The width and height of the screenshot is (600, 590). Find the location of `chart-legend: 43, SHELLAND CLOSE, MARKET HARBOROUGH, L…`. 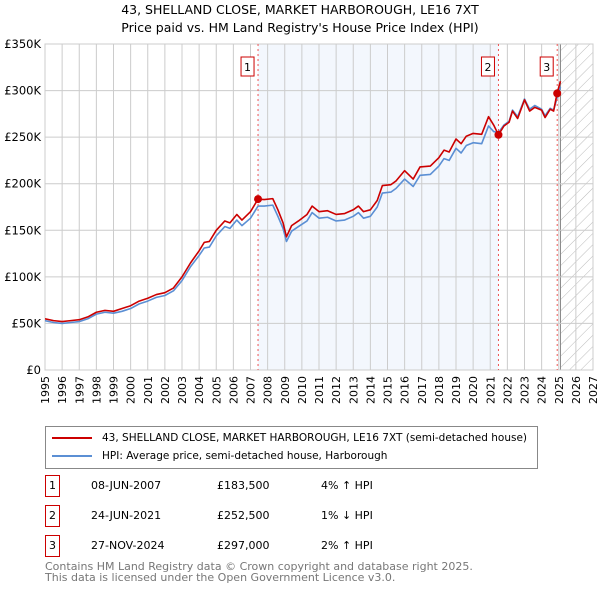

chart-legend: 43, SHELLAND CLOSE, MARKET HARBOROUGH, L… is located at coordinates (291, 447).